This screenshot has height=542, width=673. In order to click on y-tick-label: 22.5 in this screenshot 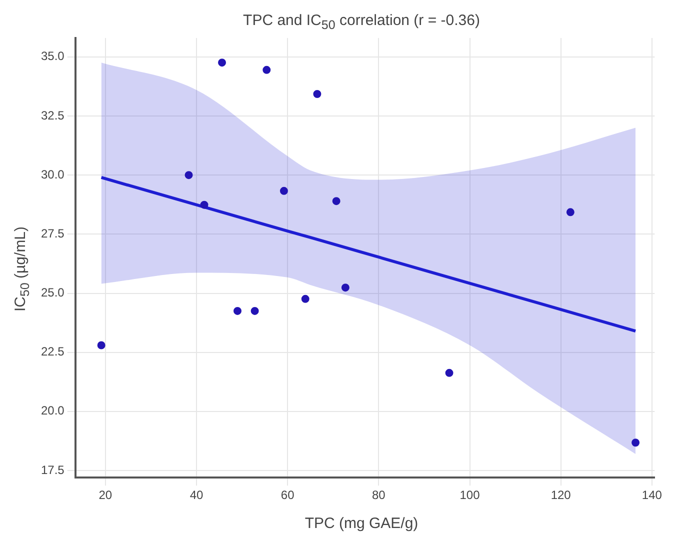, I will do `click(52, 351)`.